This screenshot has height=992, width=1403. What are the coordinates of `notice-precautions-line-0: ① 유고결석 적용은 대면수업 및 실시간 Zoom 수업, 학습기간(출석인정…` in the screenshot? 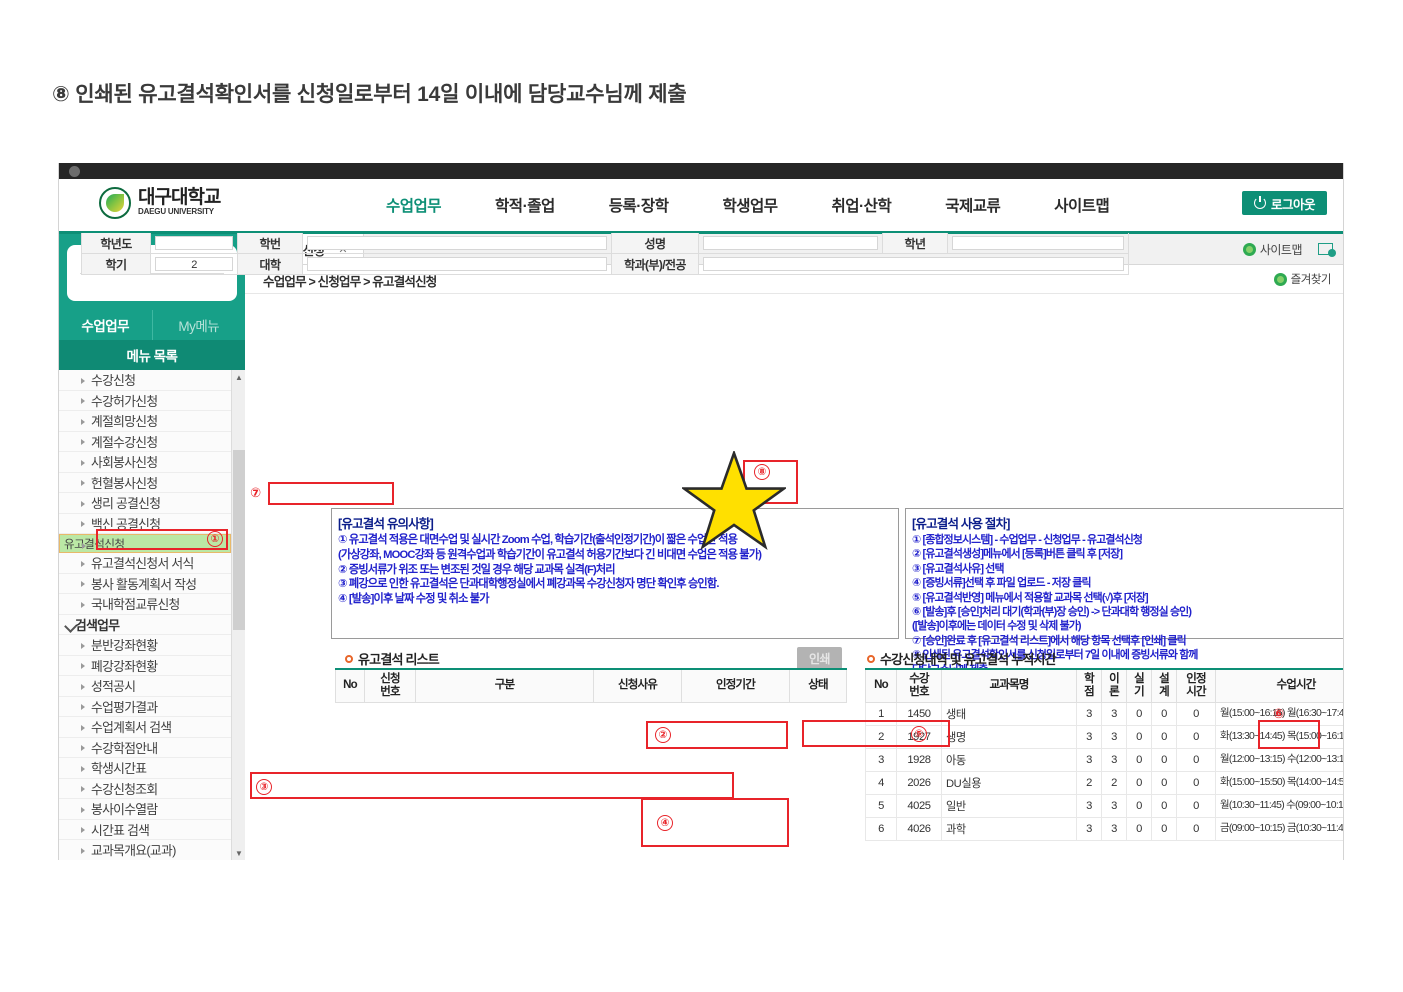 It's located at (538, 540).